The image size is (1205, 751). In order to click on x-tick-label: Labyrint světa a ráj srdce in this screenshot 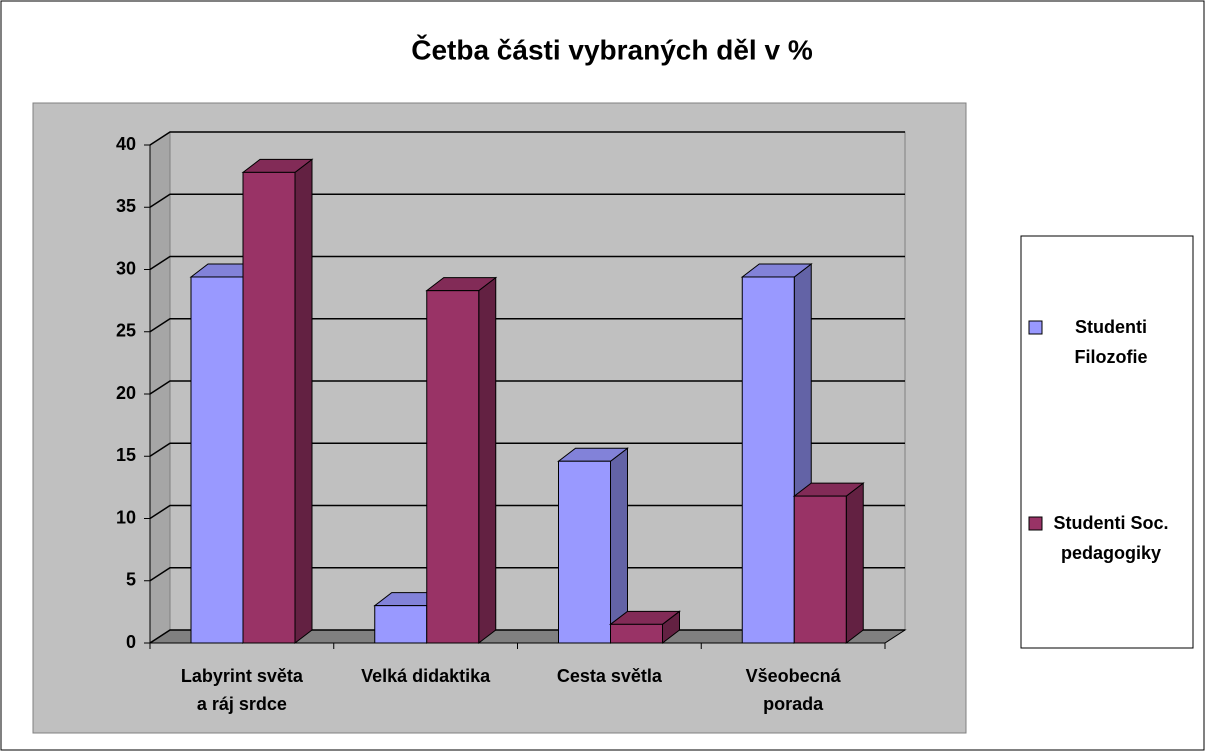, I will do `click(241, 690)`.